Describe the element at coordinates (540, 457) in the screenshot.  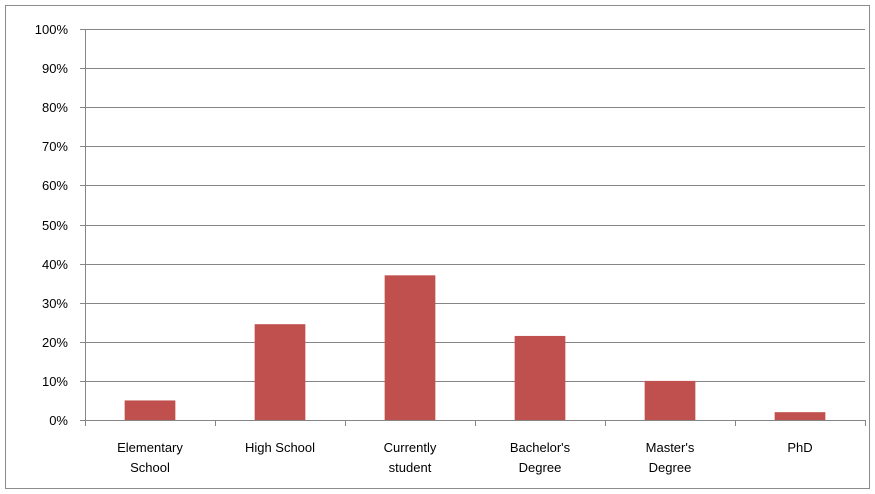
I see `x-category-label: Bachelor's Degree` at that location.